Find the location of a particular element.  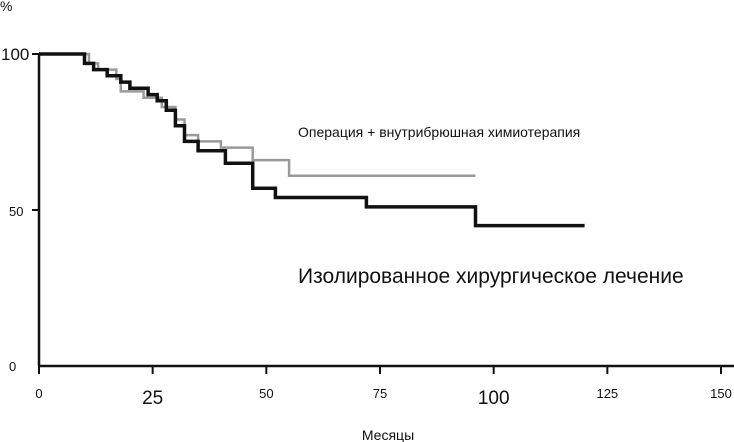

y-tick-label: 100 is located at coordinates (15, 54).